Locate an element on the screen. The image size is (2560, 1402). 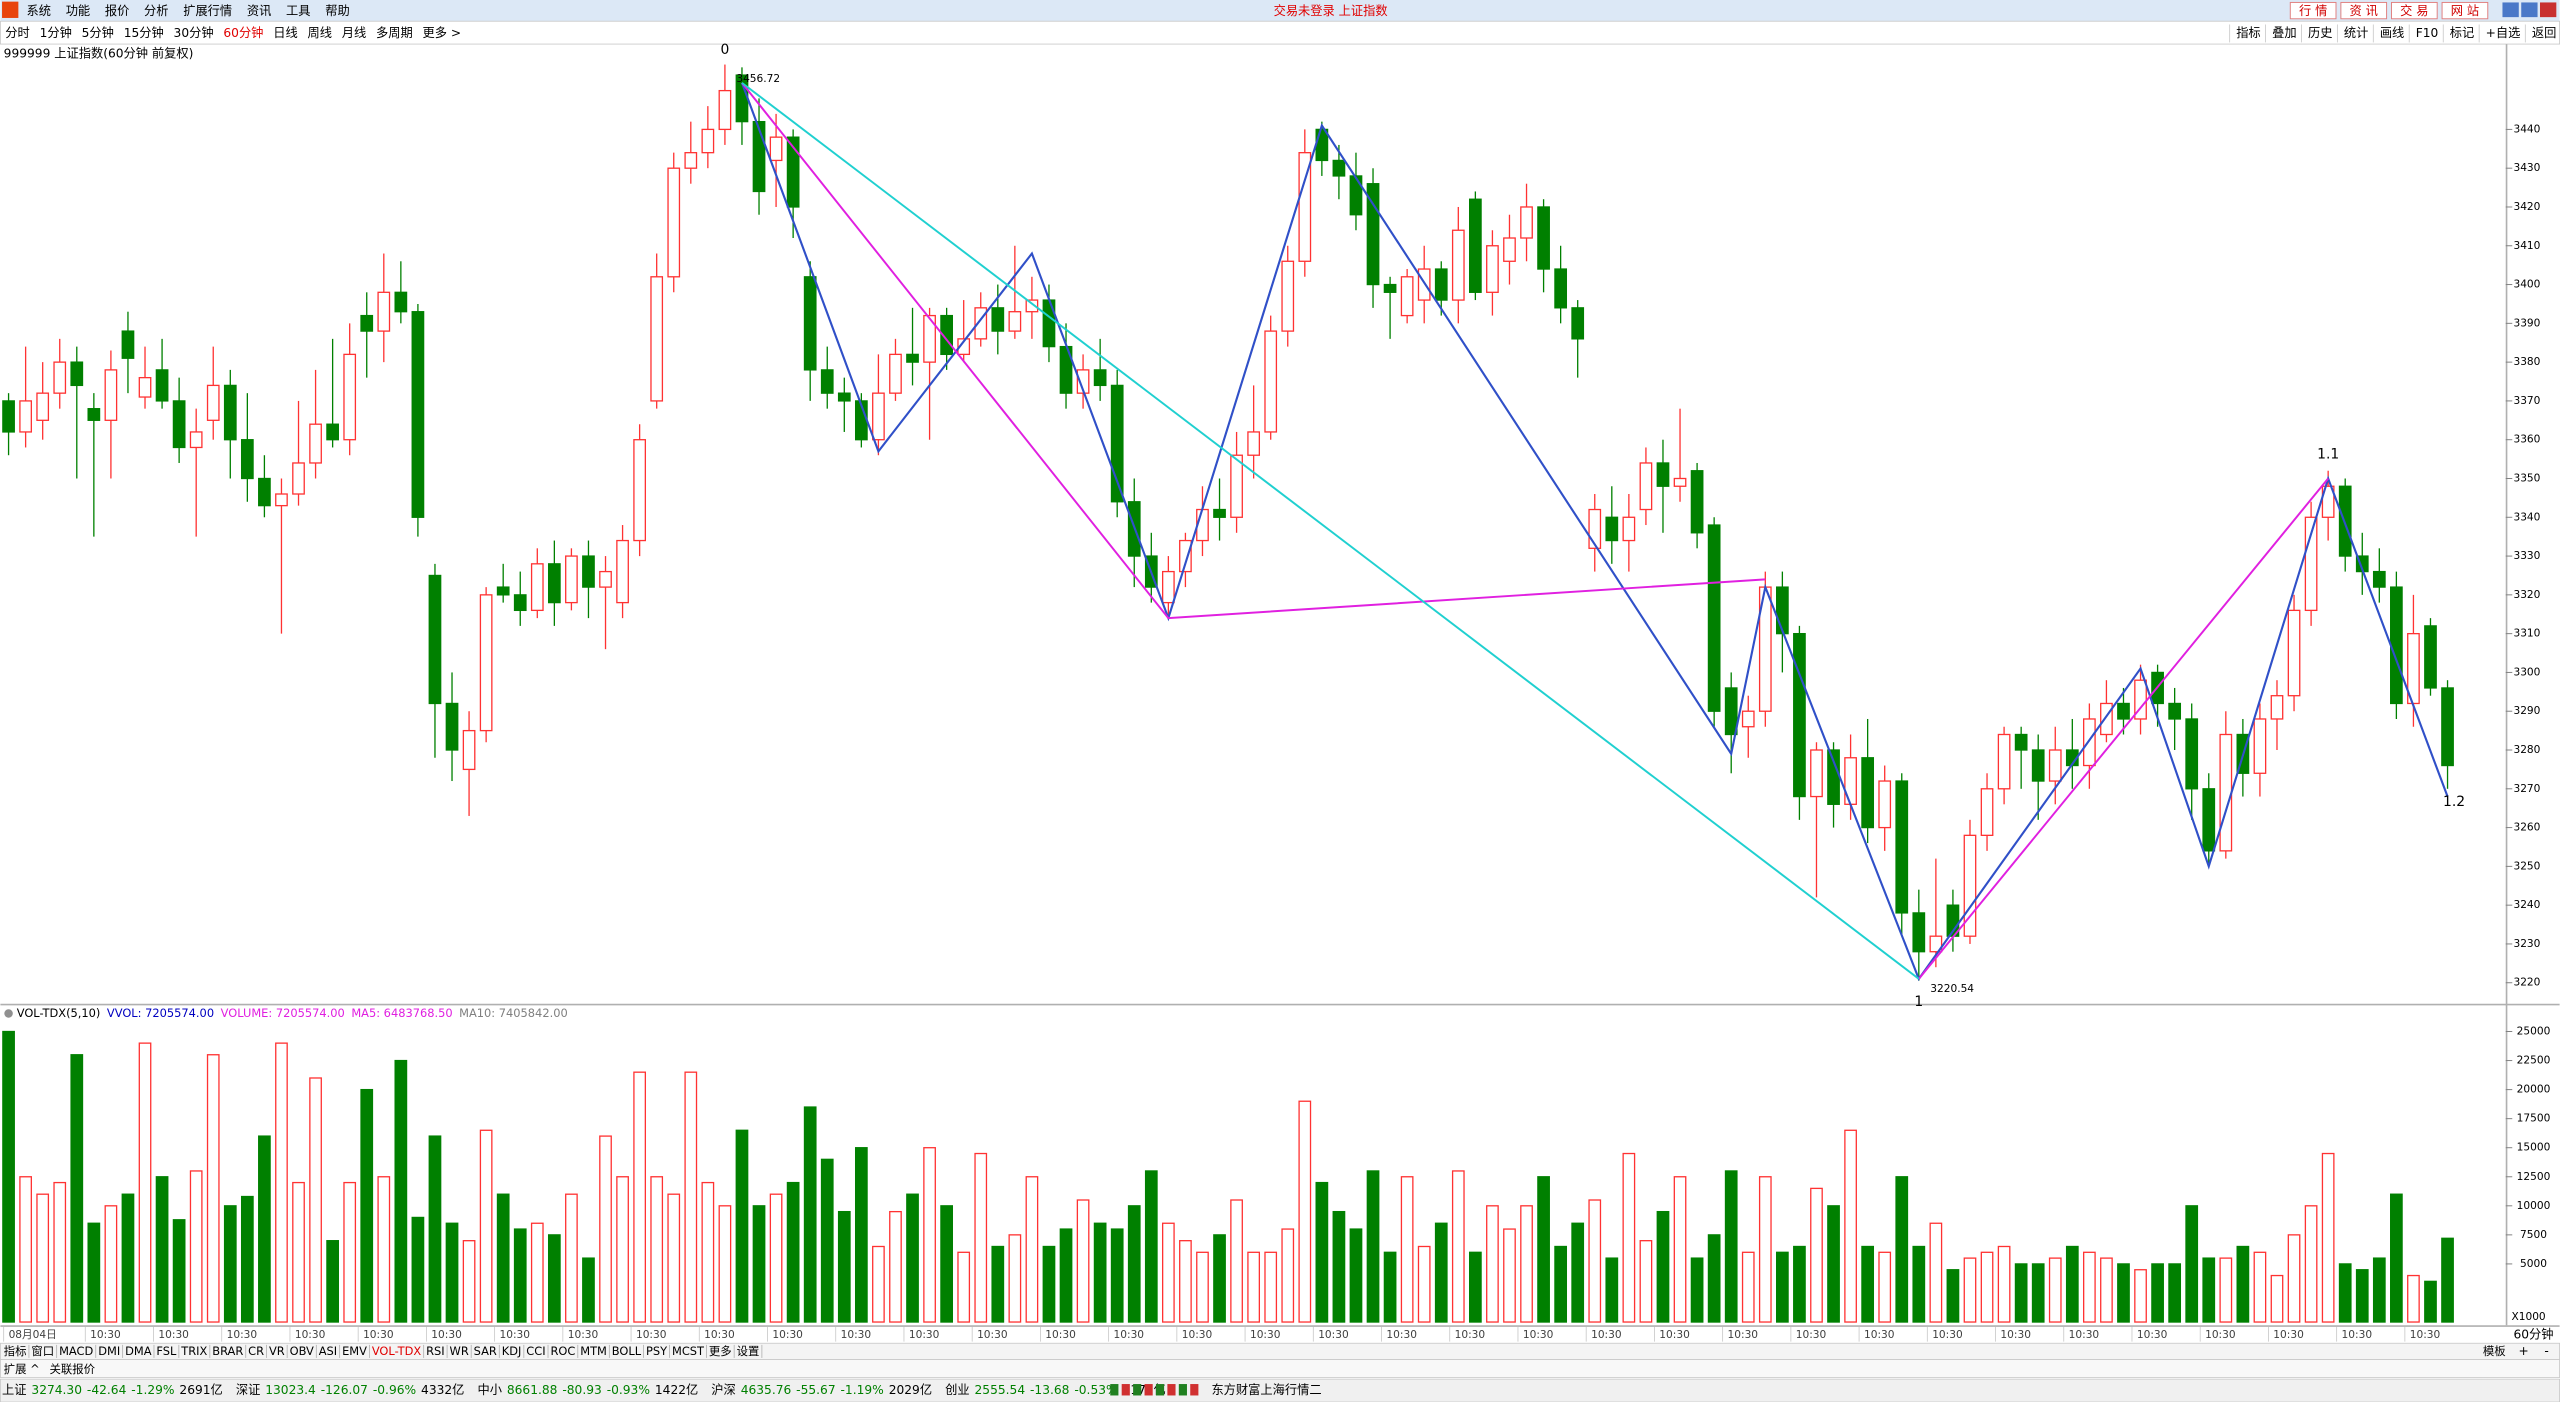
indicator-tab: TRIX is located at coordinates (193, 1351).